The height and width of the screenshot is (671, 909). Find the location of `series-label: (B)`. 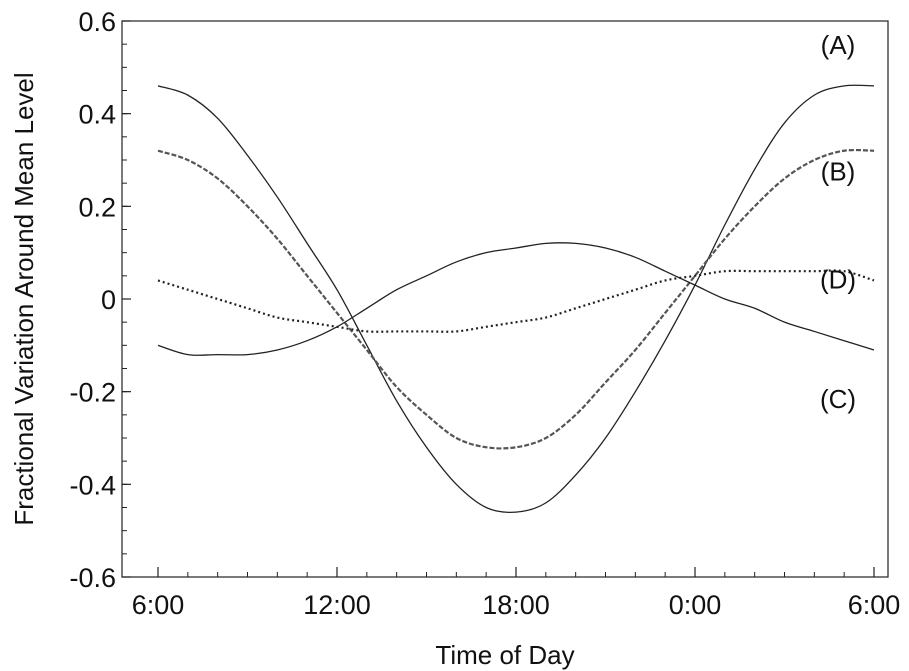

series-label: (B) is located at coordinates (838, 172).